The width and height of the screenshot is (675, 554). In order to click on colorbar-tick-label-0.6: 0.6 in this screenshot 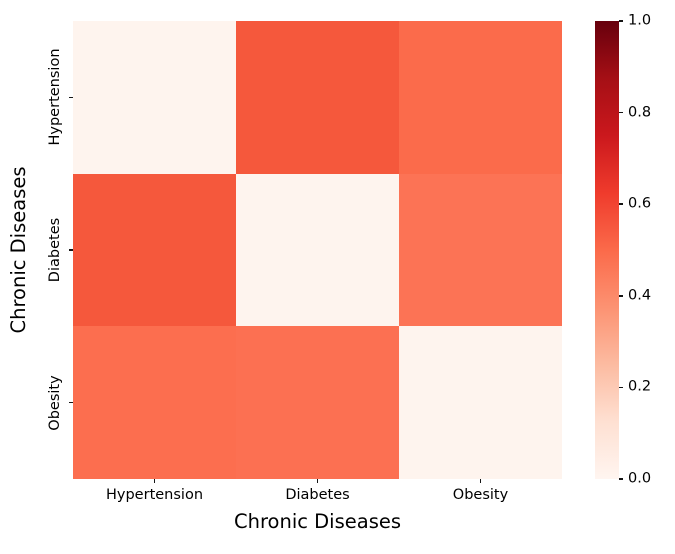, I will do `click(640, 203)`.